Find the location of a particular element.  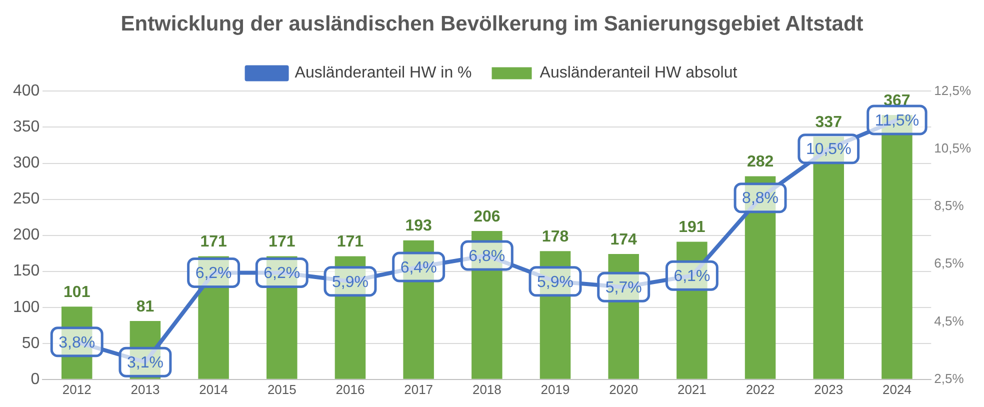

y-tick-label: 100 is located at coordinates (26, 307).